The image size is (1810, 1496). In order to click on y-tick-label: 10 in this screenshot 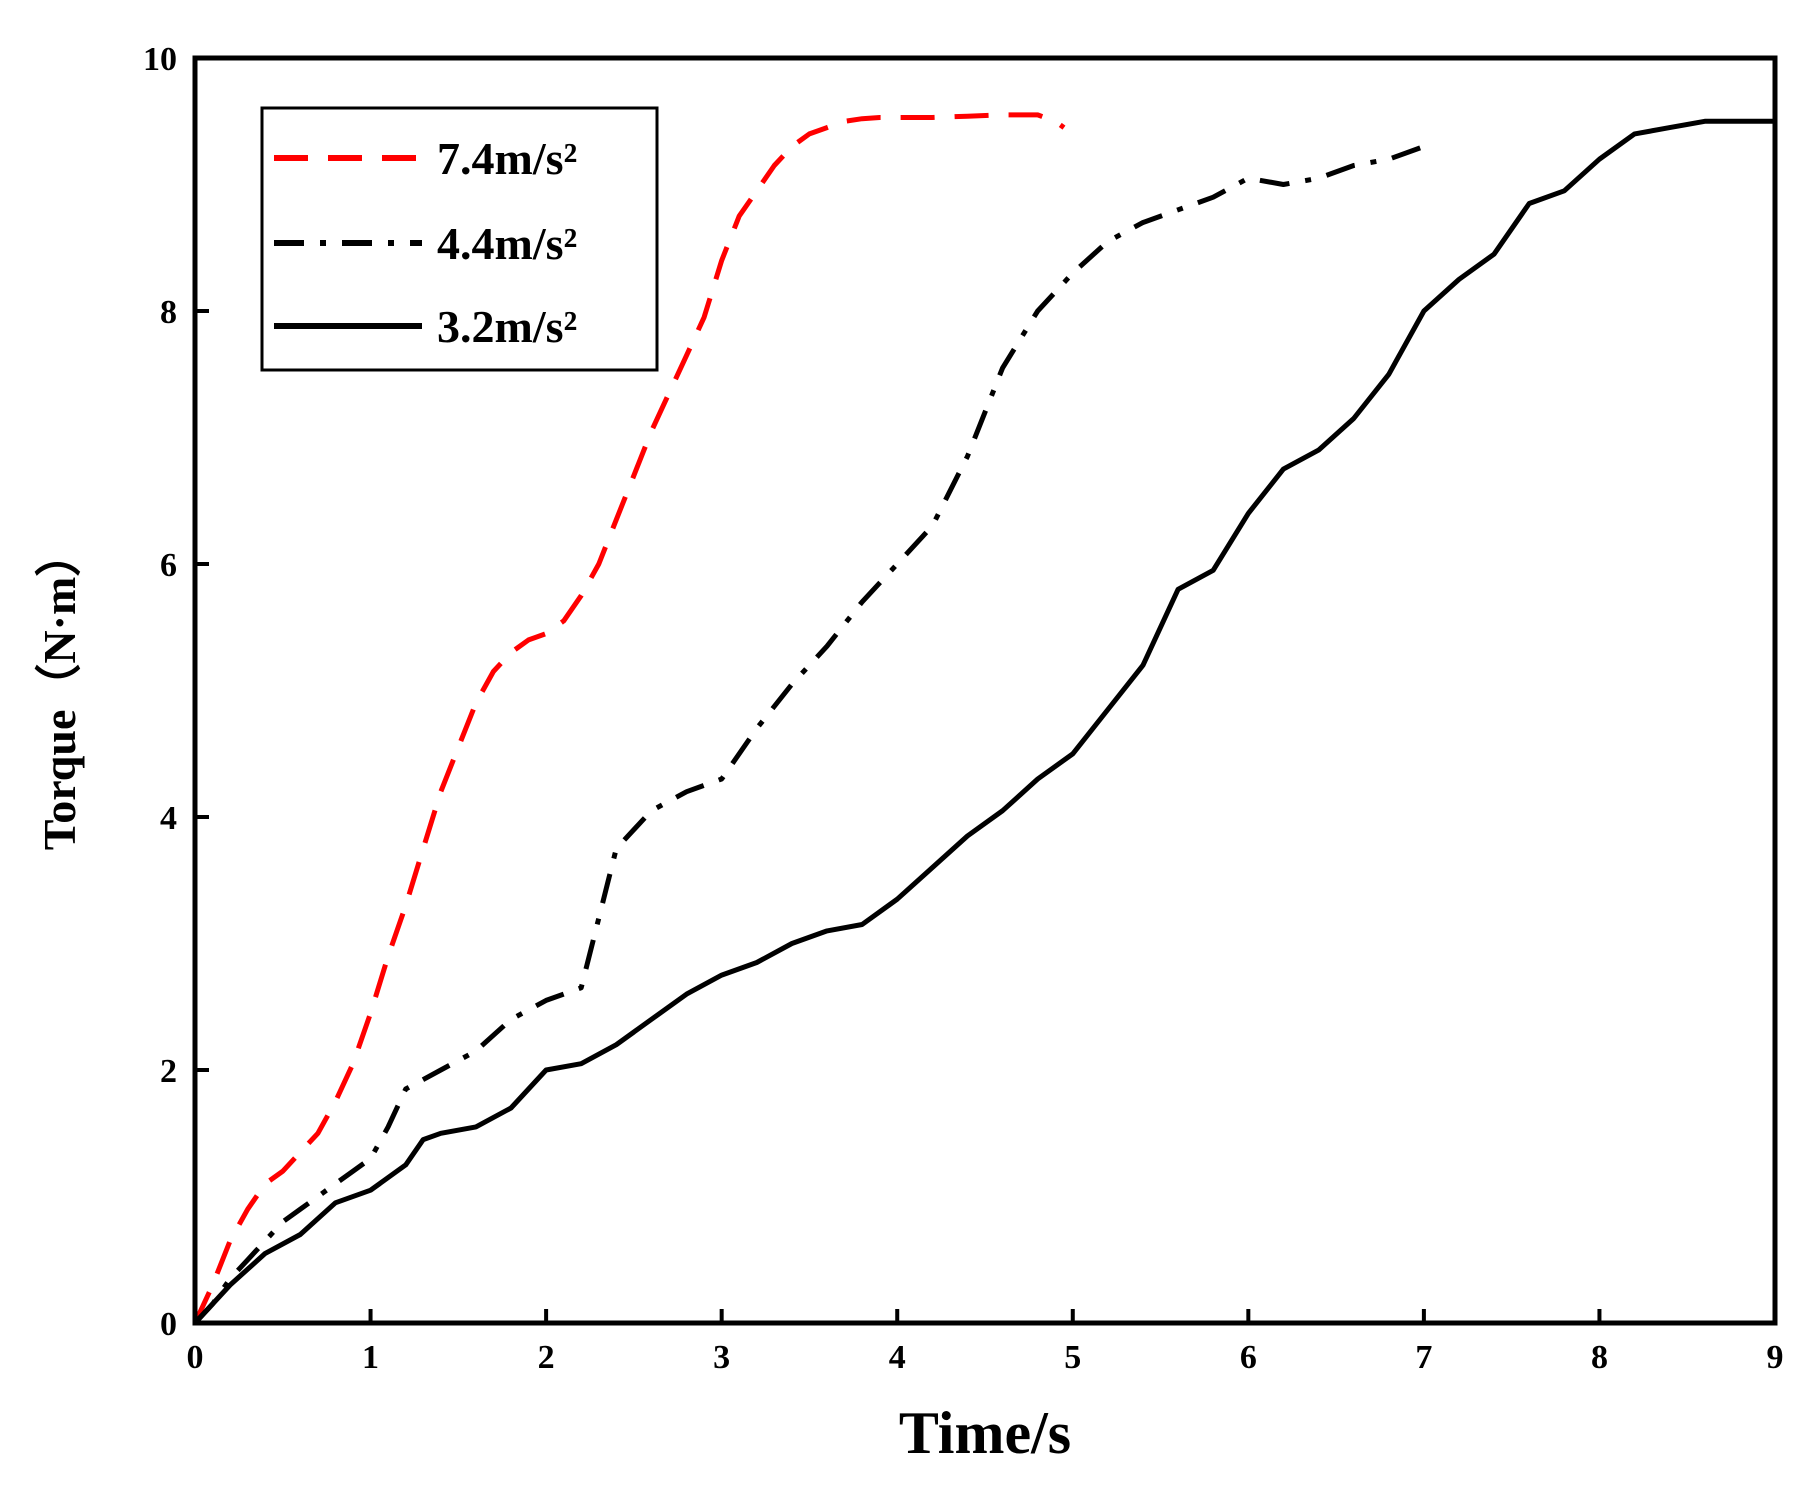, I will do `click(160, 59)`.